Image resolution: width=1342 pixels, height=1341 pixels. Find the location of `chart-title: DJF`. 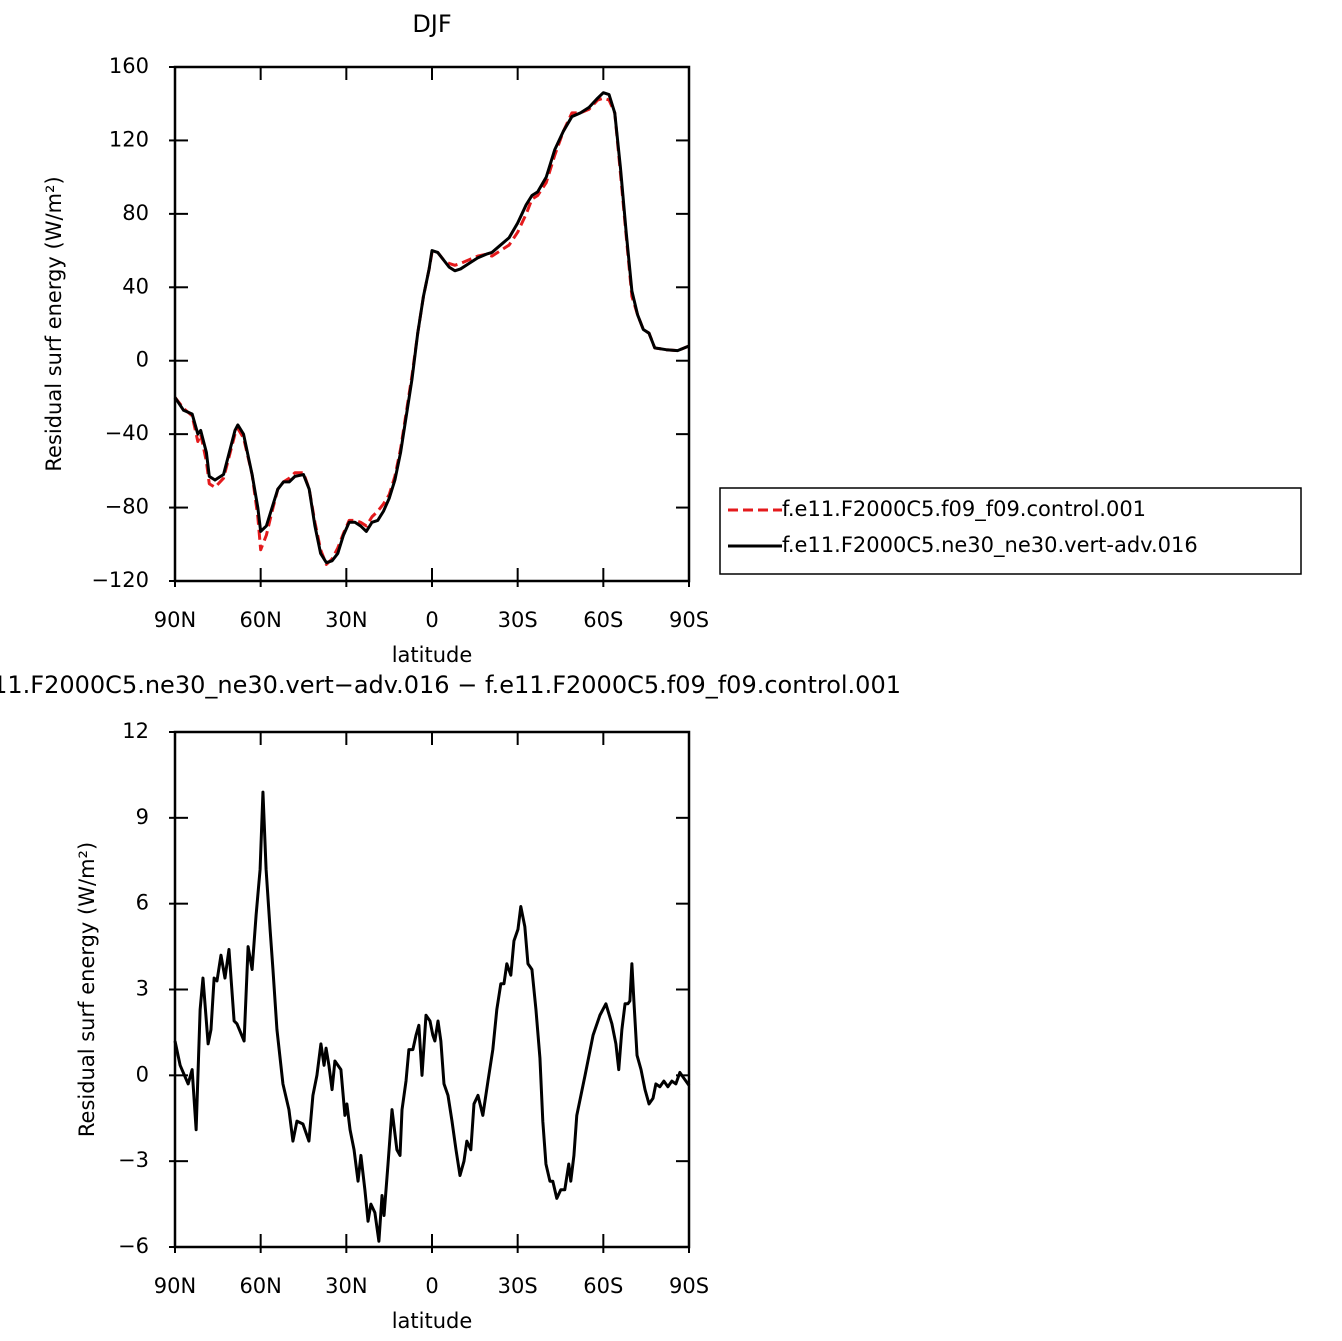

chart-title: DJF is located at coordinates (431, 24).